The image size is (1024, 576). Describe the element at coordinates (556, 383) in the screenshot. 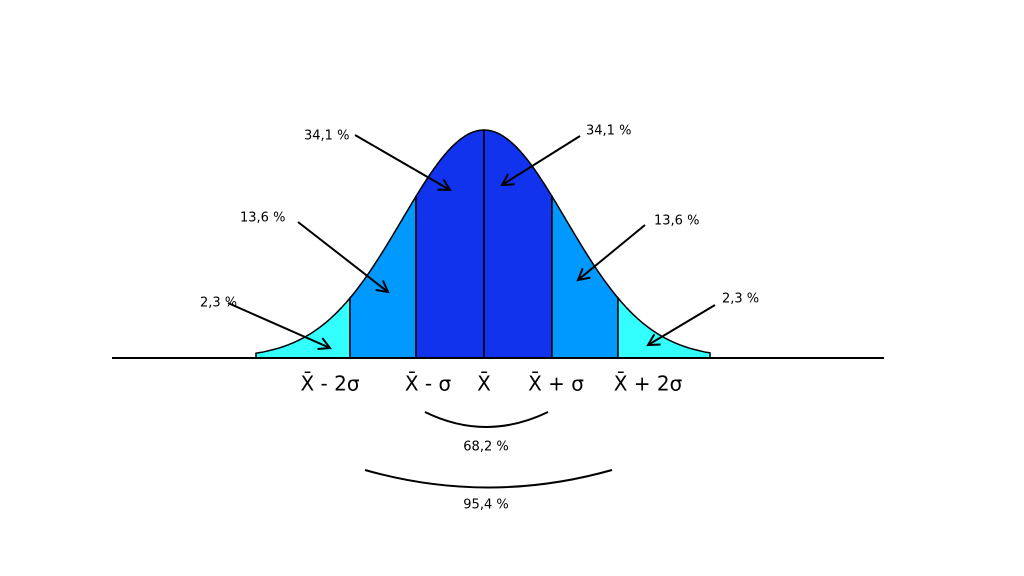

I see `axis-label: X̄ + σ` at that location.